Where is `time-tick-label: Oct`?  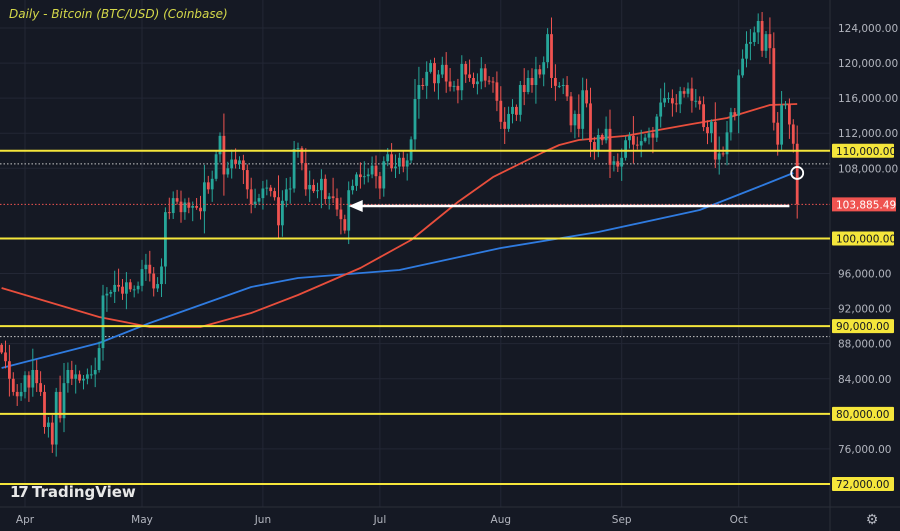
time-tick-label: Oct is located at coordinates (739, 520).